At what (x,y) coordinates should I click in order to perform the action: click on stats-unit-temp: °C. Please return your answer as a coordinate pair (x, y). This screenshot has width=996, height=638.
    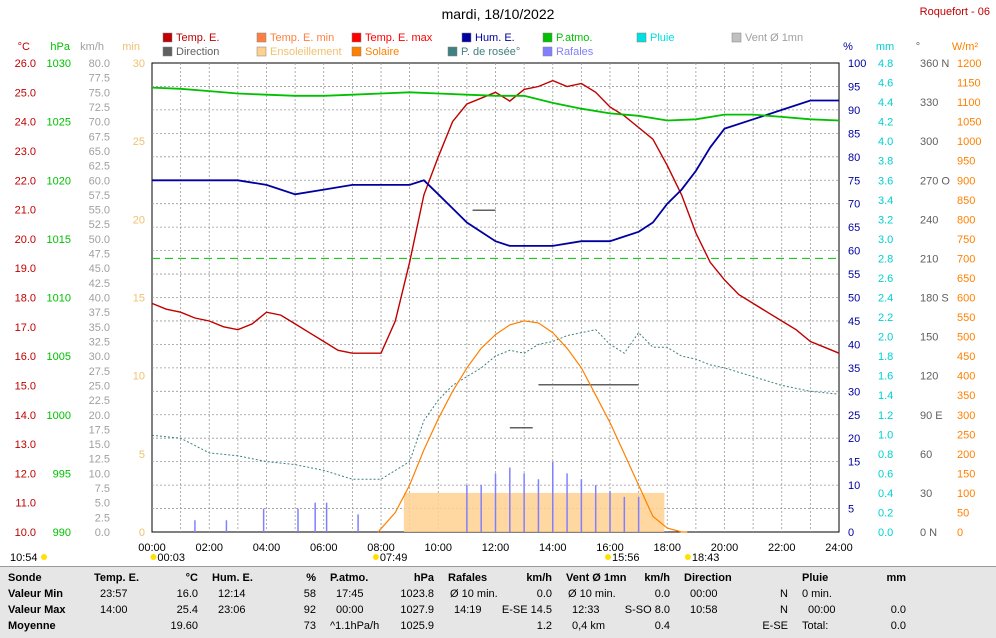
    Looking at the image, I should click on (191, 578).